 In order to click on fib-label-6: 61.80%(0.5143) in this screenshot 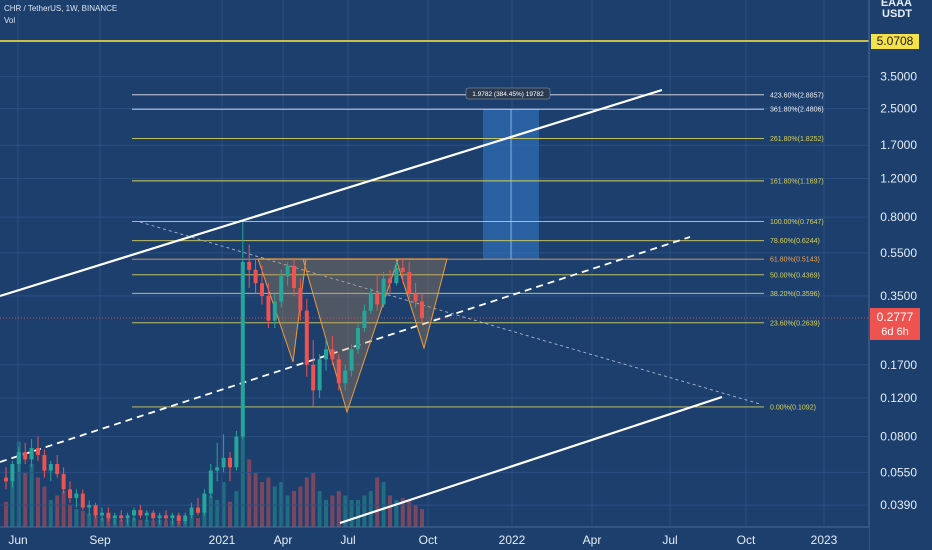, I will do `click(795, 260)`.